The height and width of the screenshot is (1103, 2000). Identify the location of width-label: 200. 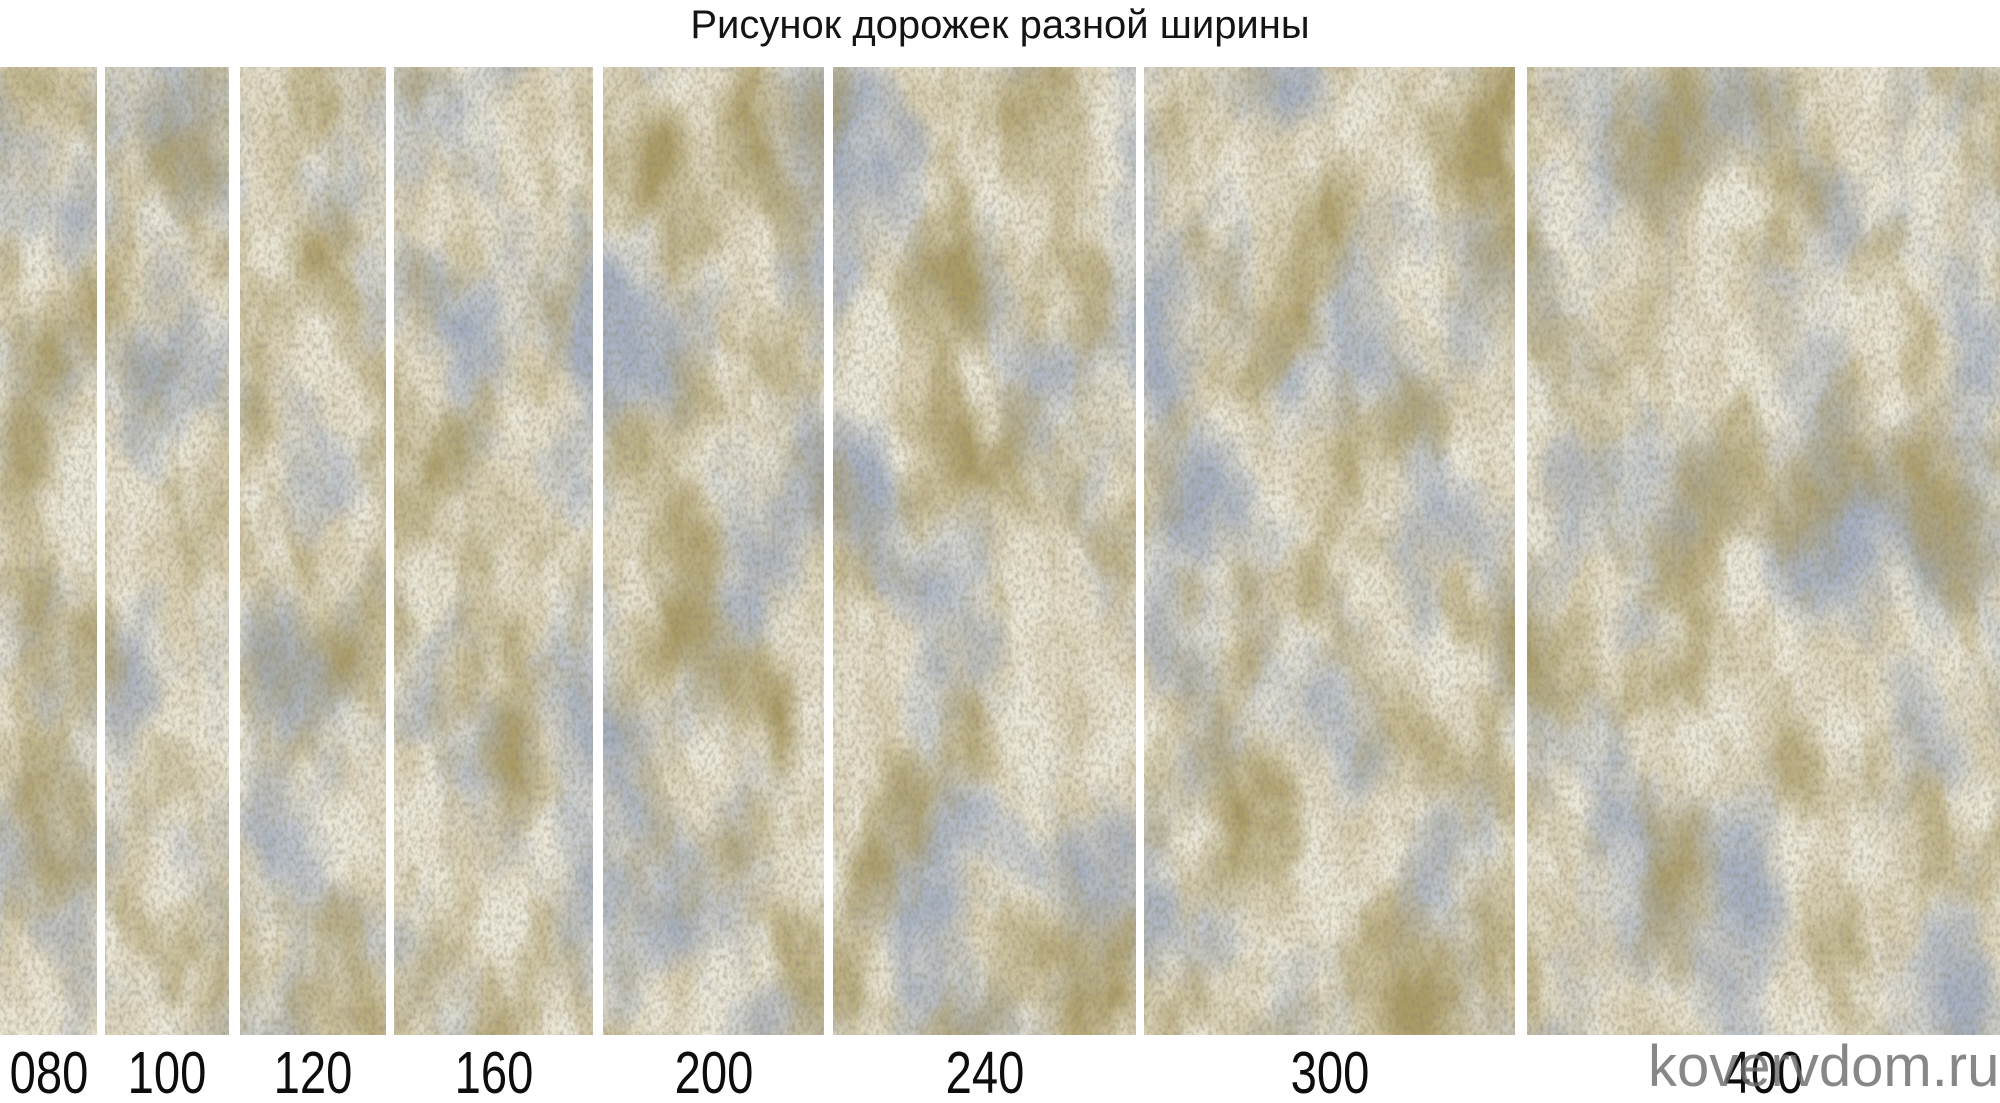
(713, 1071).